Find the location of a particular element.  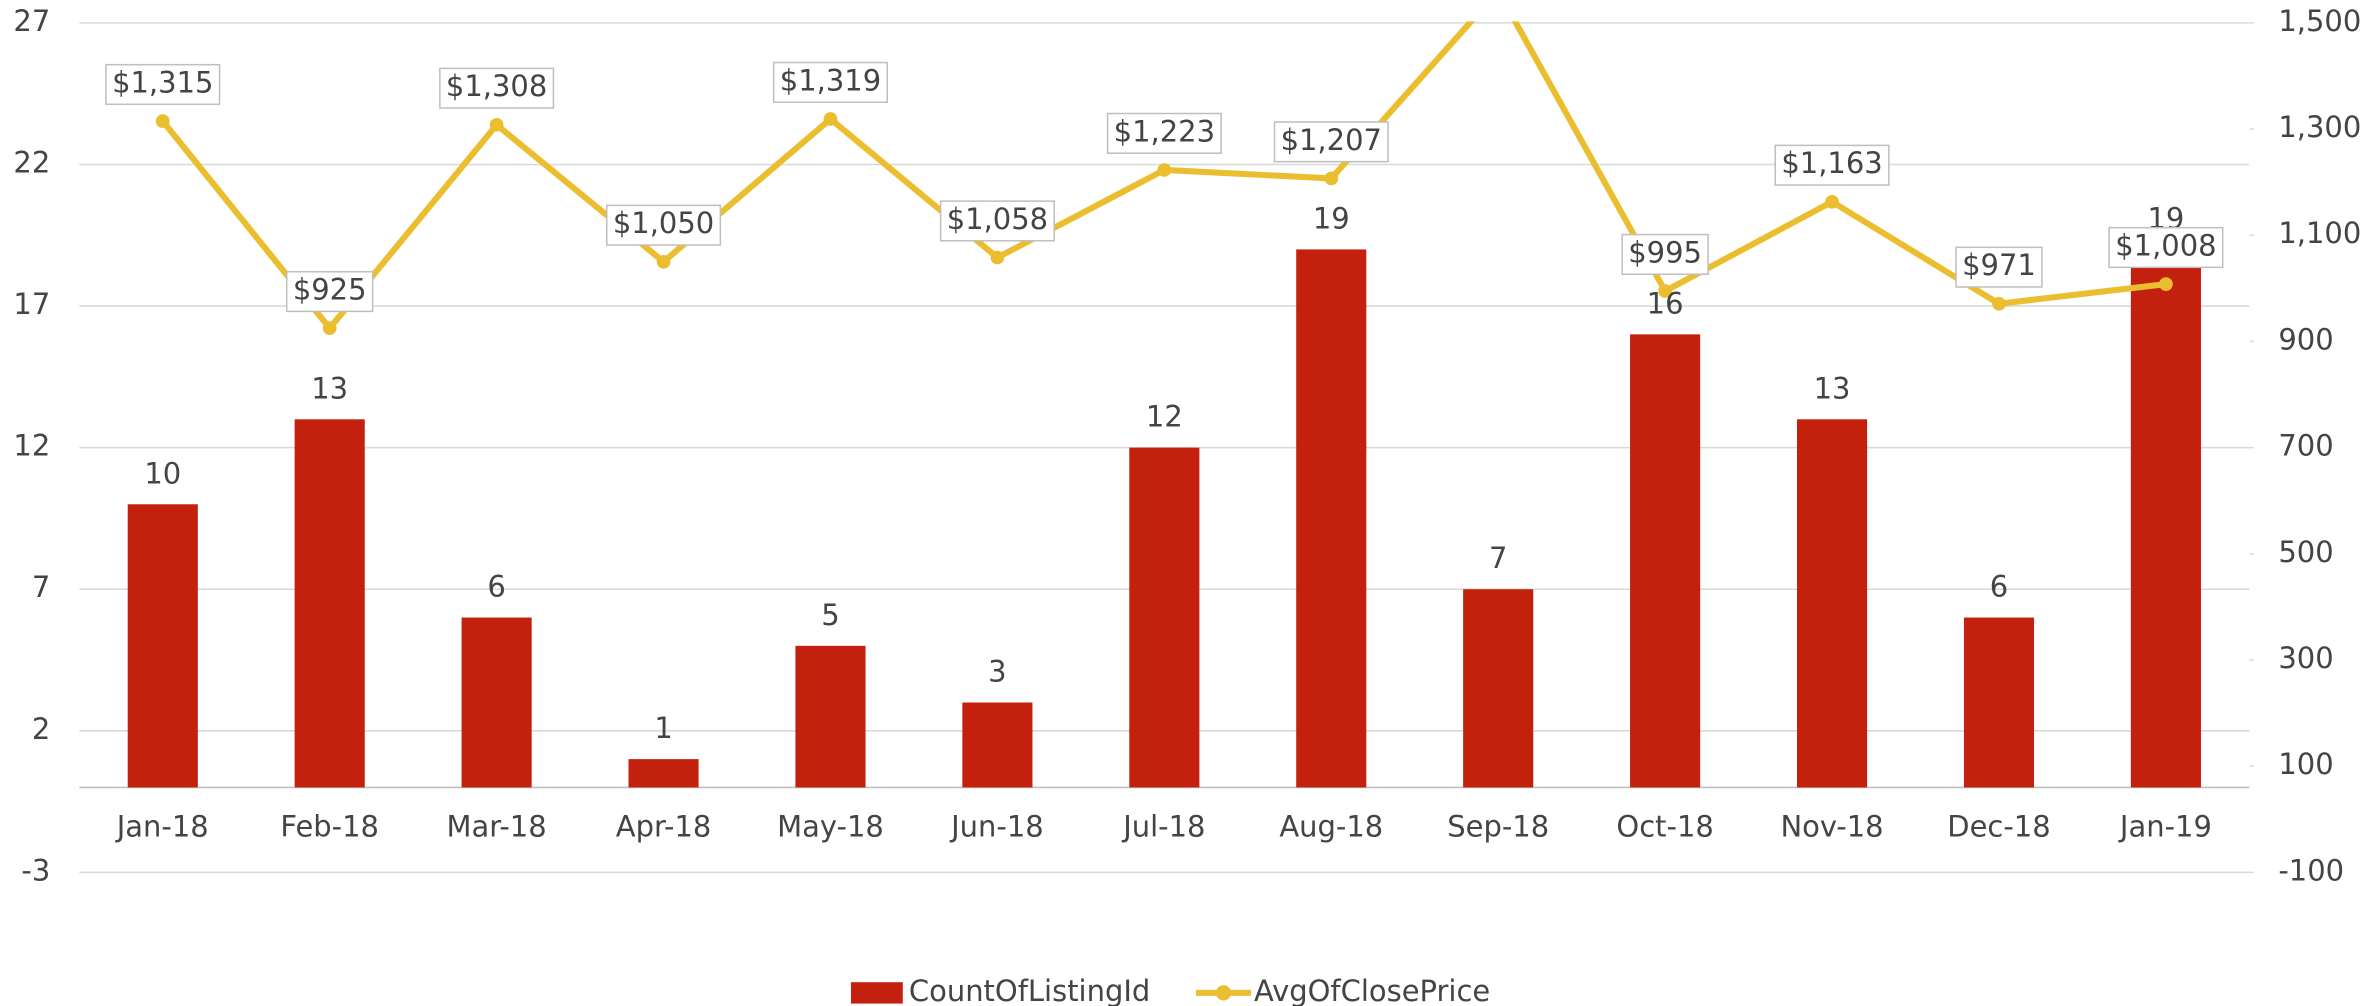

y-tick-label: 2 is located at coordinates (41, 729).